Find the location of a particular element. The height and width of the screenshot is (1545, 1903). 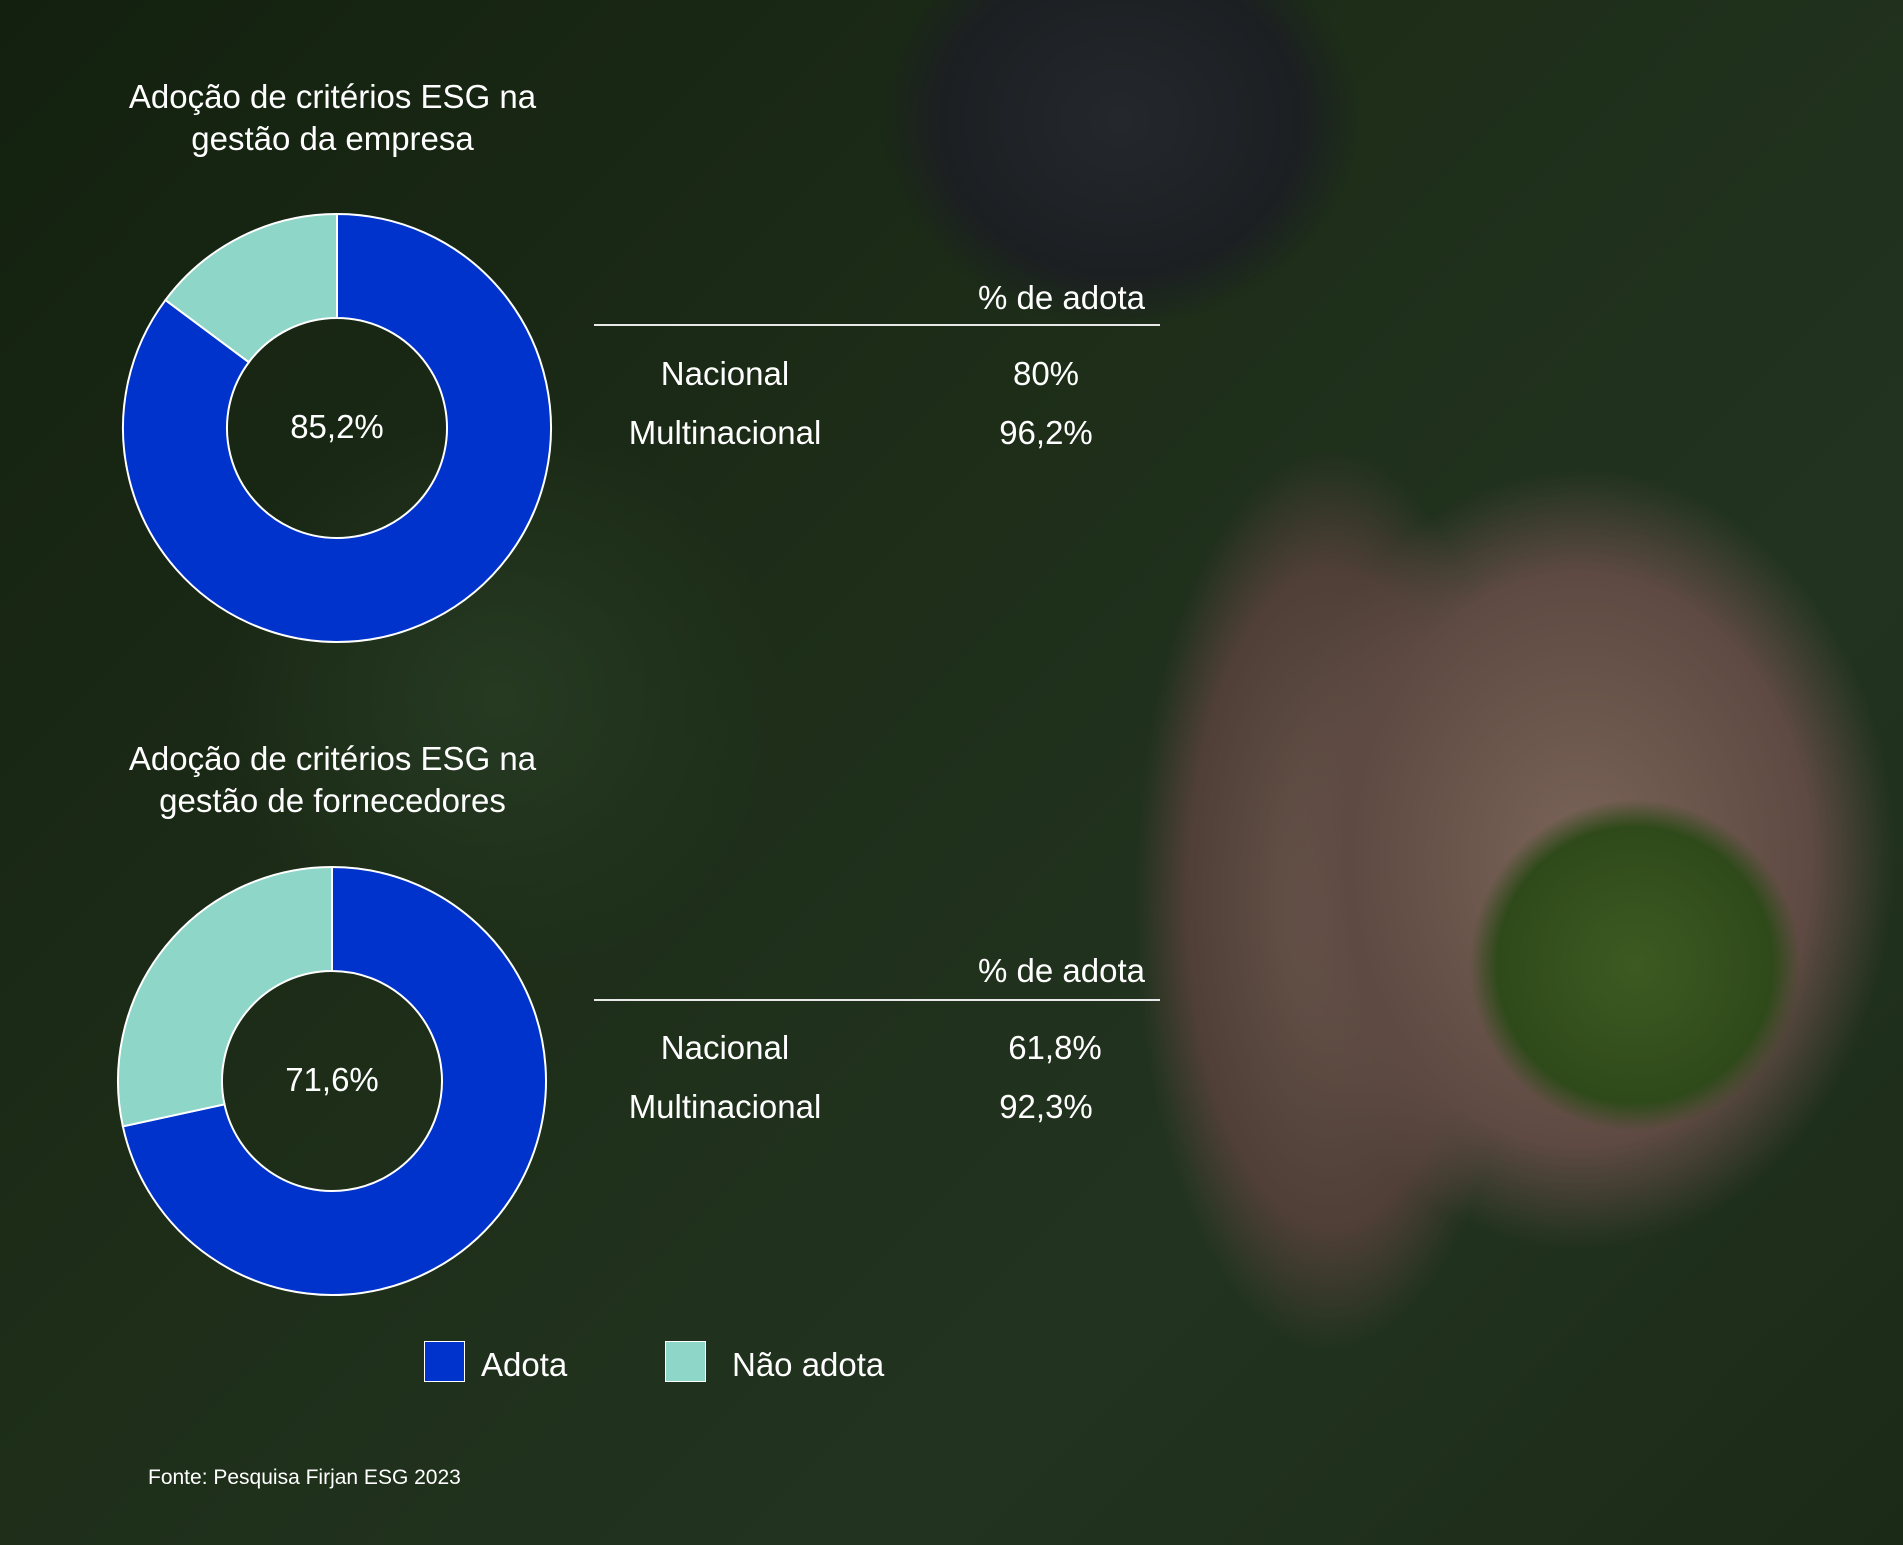

chart-1-row-label: Nacional is located at coordinates (725, 373).